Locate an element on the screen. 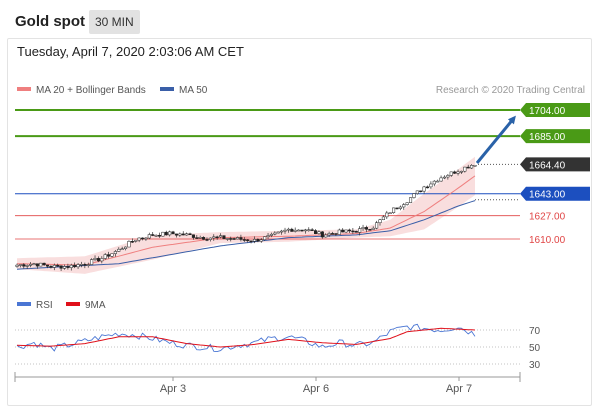 The width and height of the screenshot is (600, 409). chart-datetime: Tuesday, April 7, 2020 2:03:06 AM CET is located at coordinates (130, 51).